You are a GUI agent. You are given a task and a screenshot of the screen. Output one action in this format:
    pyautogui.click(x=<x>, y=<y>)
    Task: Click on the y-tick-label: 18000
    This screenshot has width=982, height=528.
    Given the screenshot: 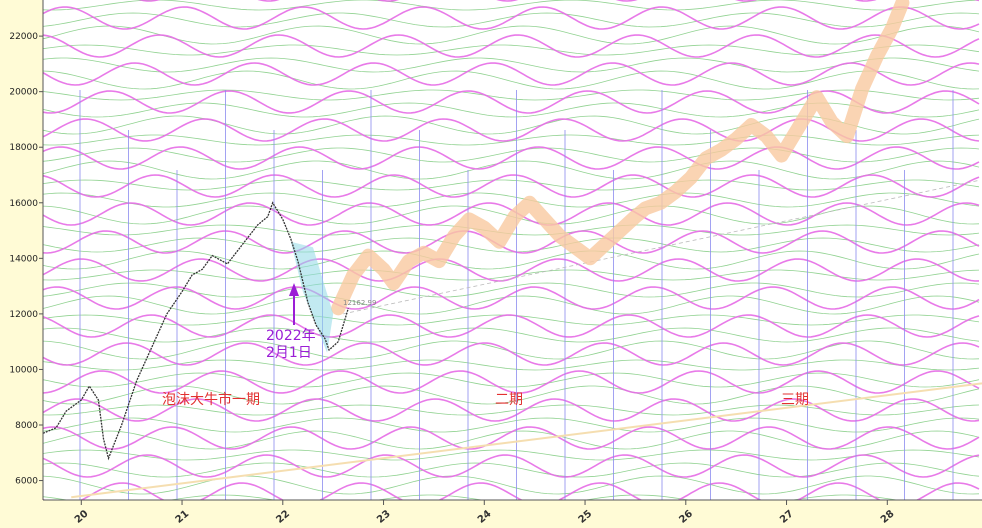 What is the action you would take?
    pyautogui.click(x=23, y=148)
    